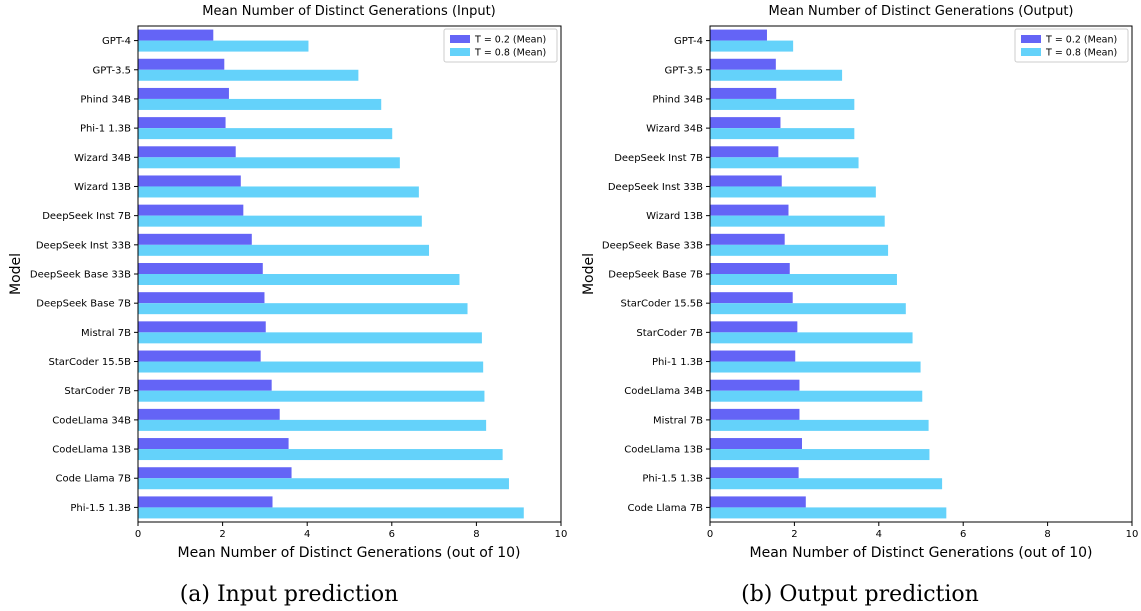 The width and height of the screenshot is (1141, 611). I want to click on y-axis-label: Model, so click(589, 274).